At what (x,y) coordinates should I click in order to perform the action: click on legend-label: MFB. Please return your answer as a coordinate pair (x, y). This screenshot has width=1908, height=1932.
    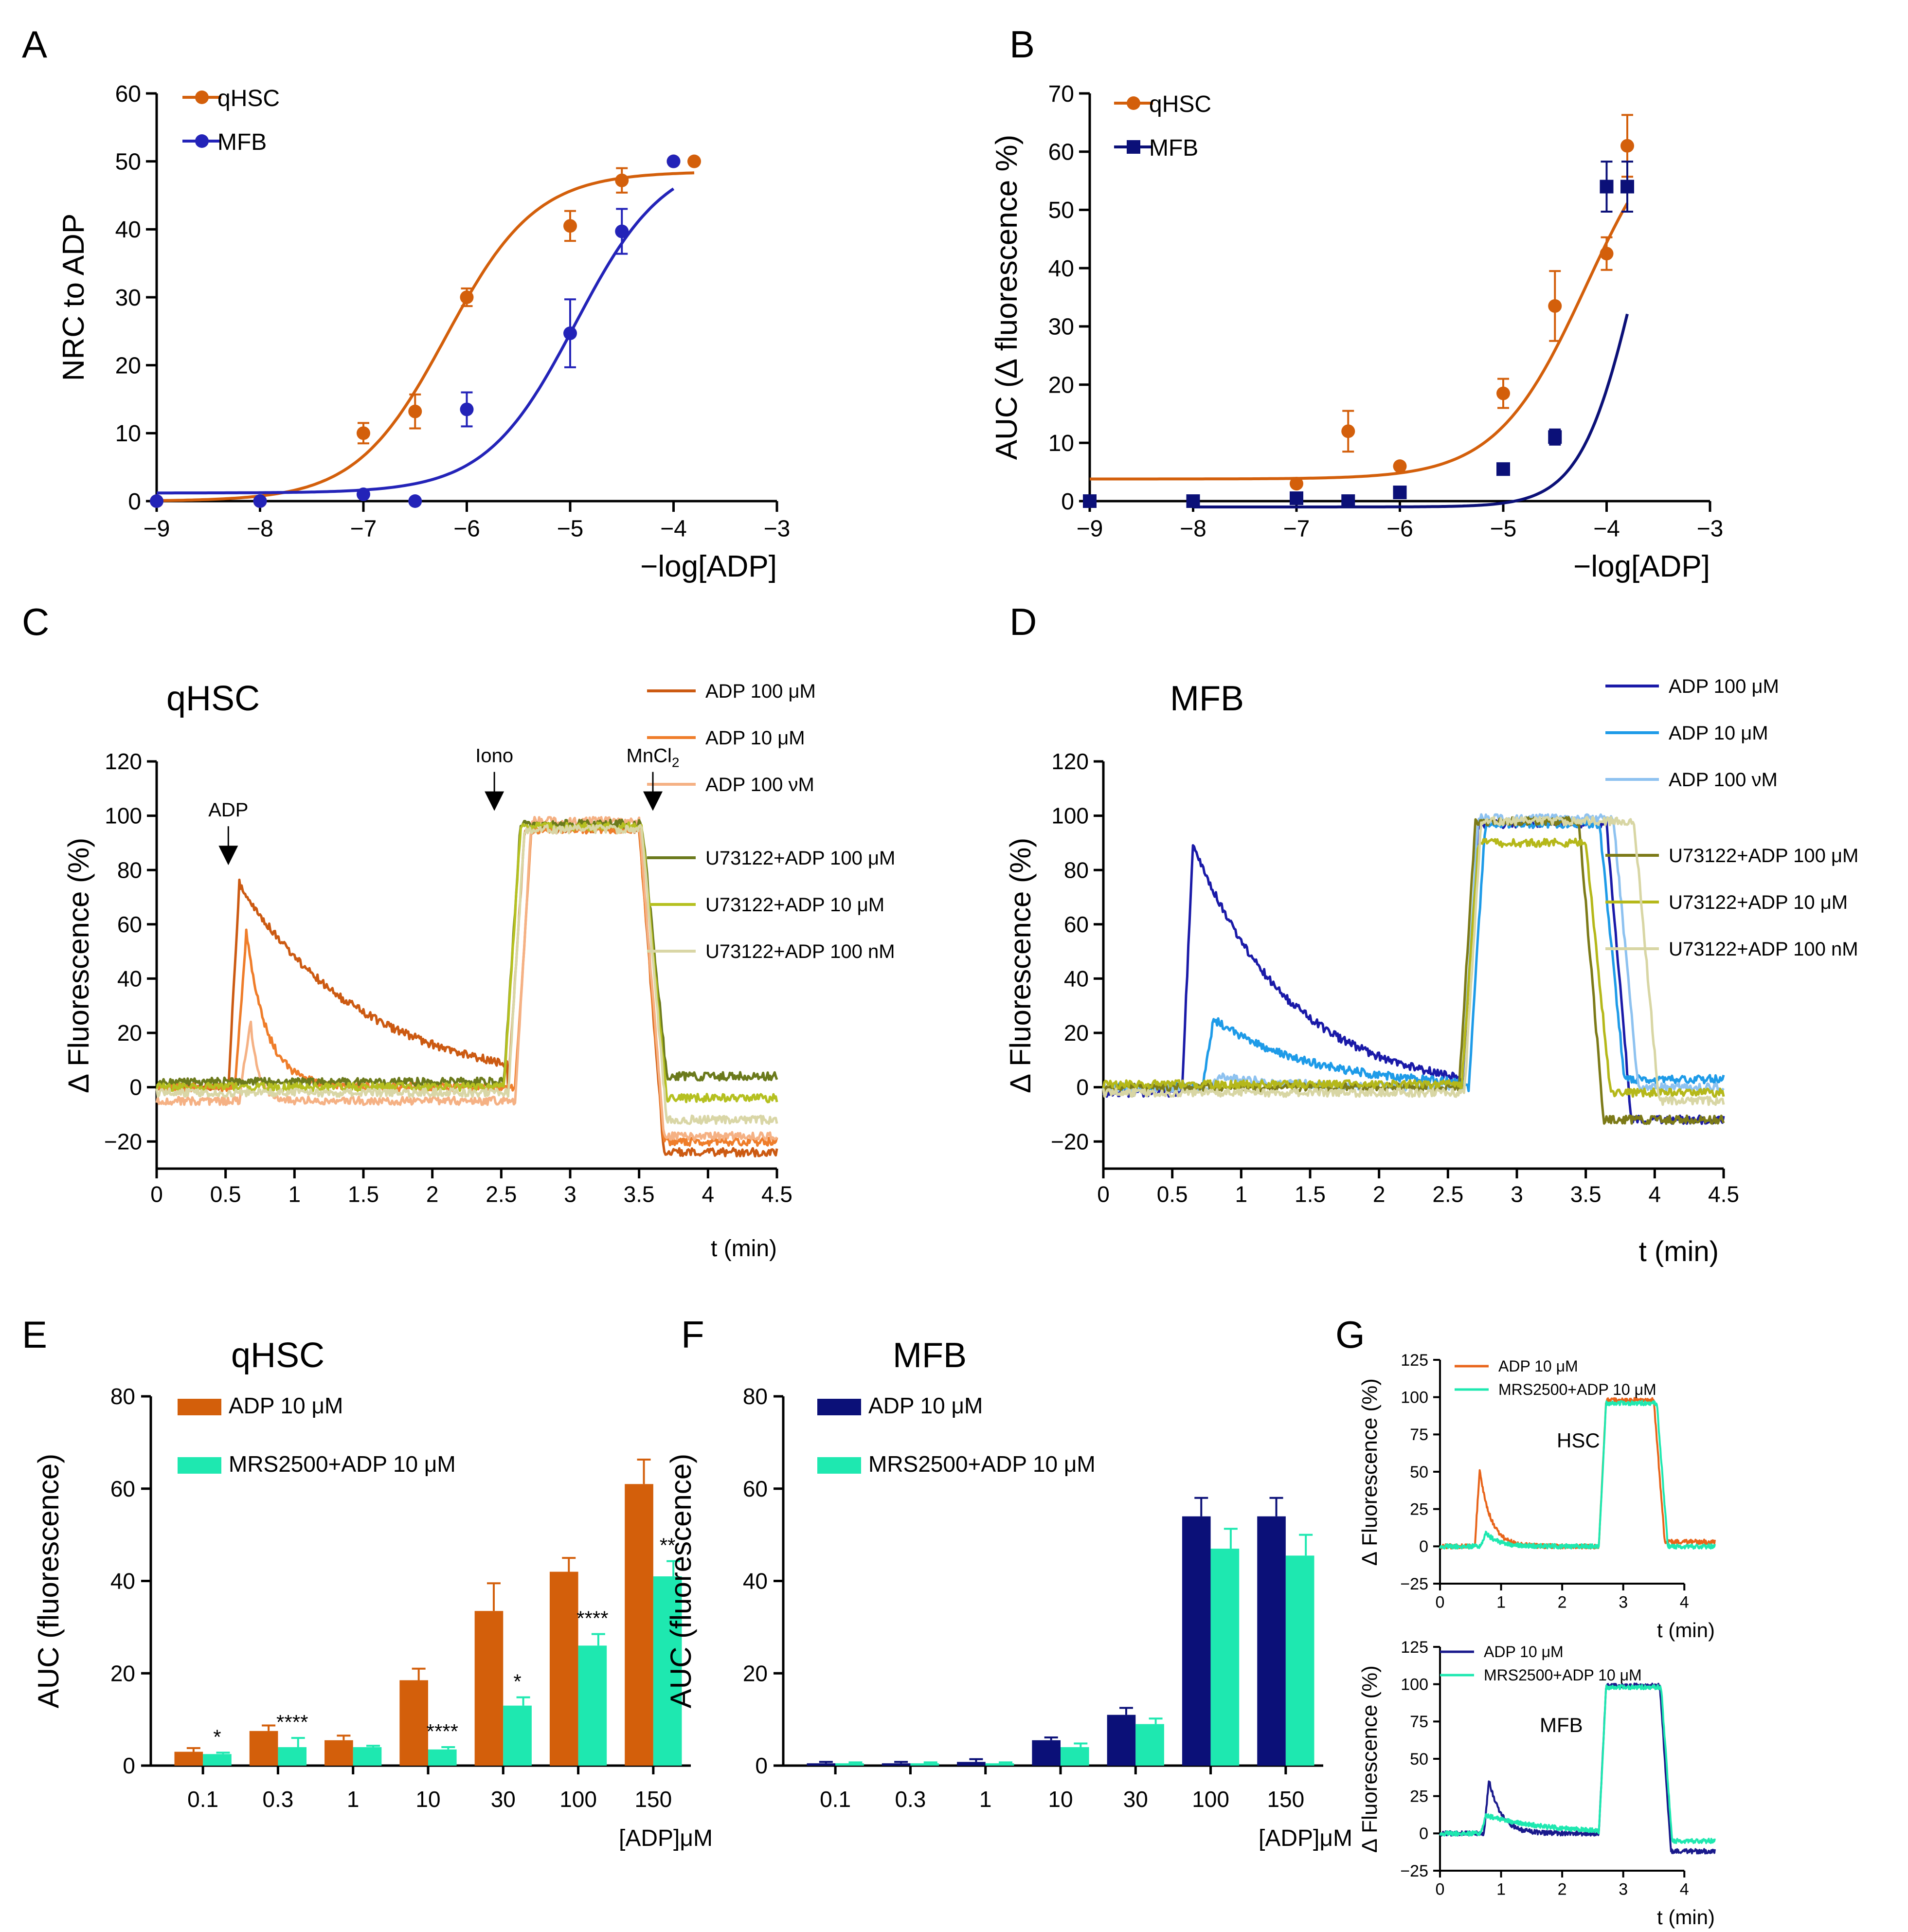
    Looking at the image, I should click on (242, 142).